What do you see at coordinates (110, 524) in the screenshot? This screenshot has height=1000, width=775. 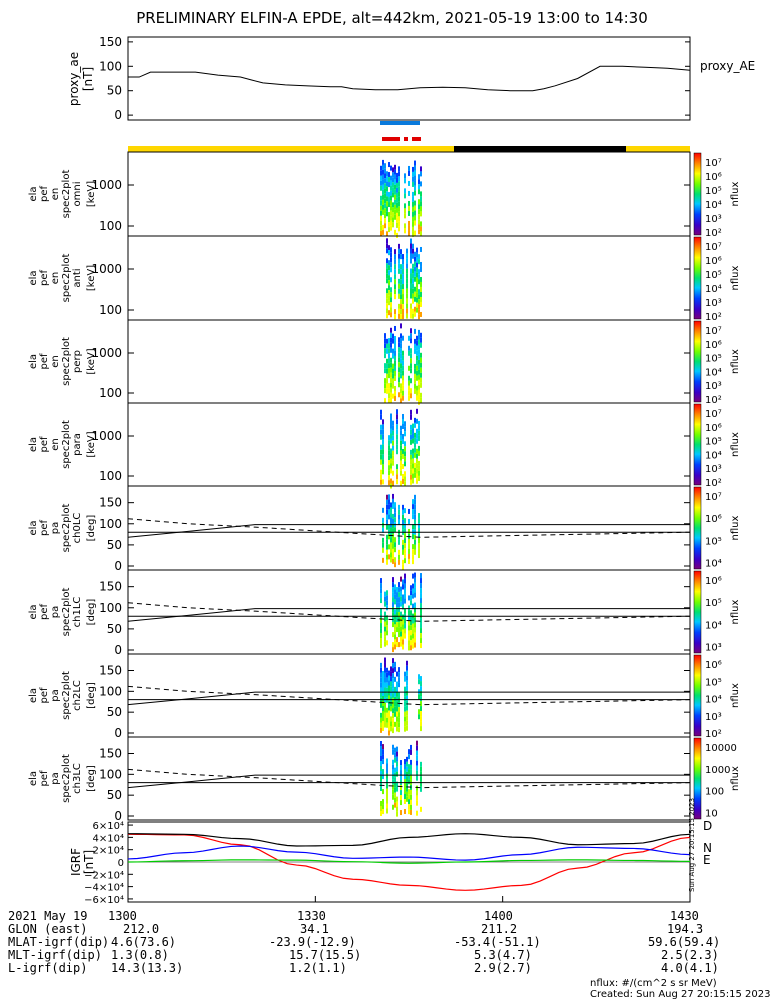 I see `pa_ch0-ytick-label: 100` at bounding box center [110, 524].